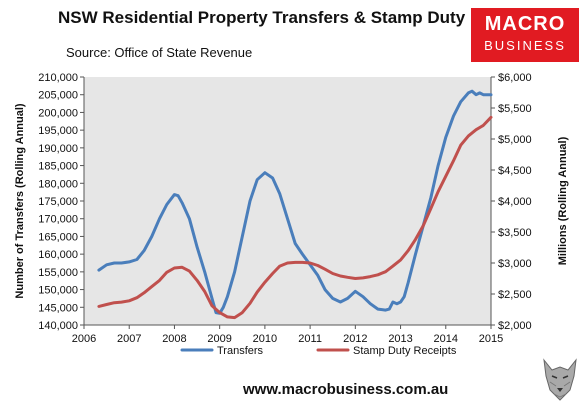 This screenshot has height=406, width=588. What do you see at coordinates (58, 96) in the screenshot?
I see `y-left-tick-label: 205,000` at bounding box center [58, 96].